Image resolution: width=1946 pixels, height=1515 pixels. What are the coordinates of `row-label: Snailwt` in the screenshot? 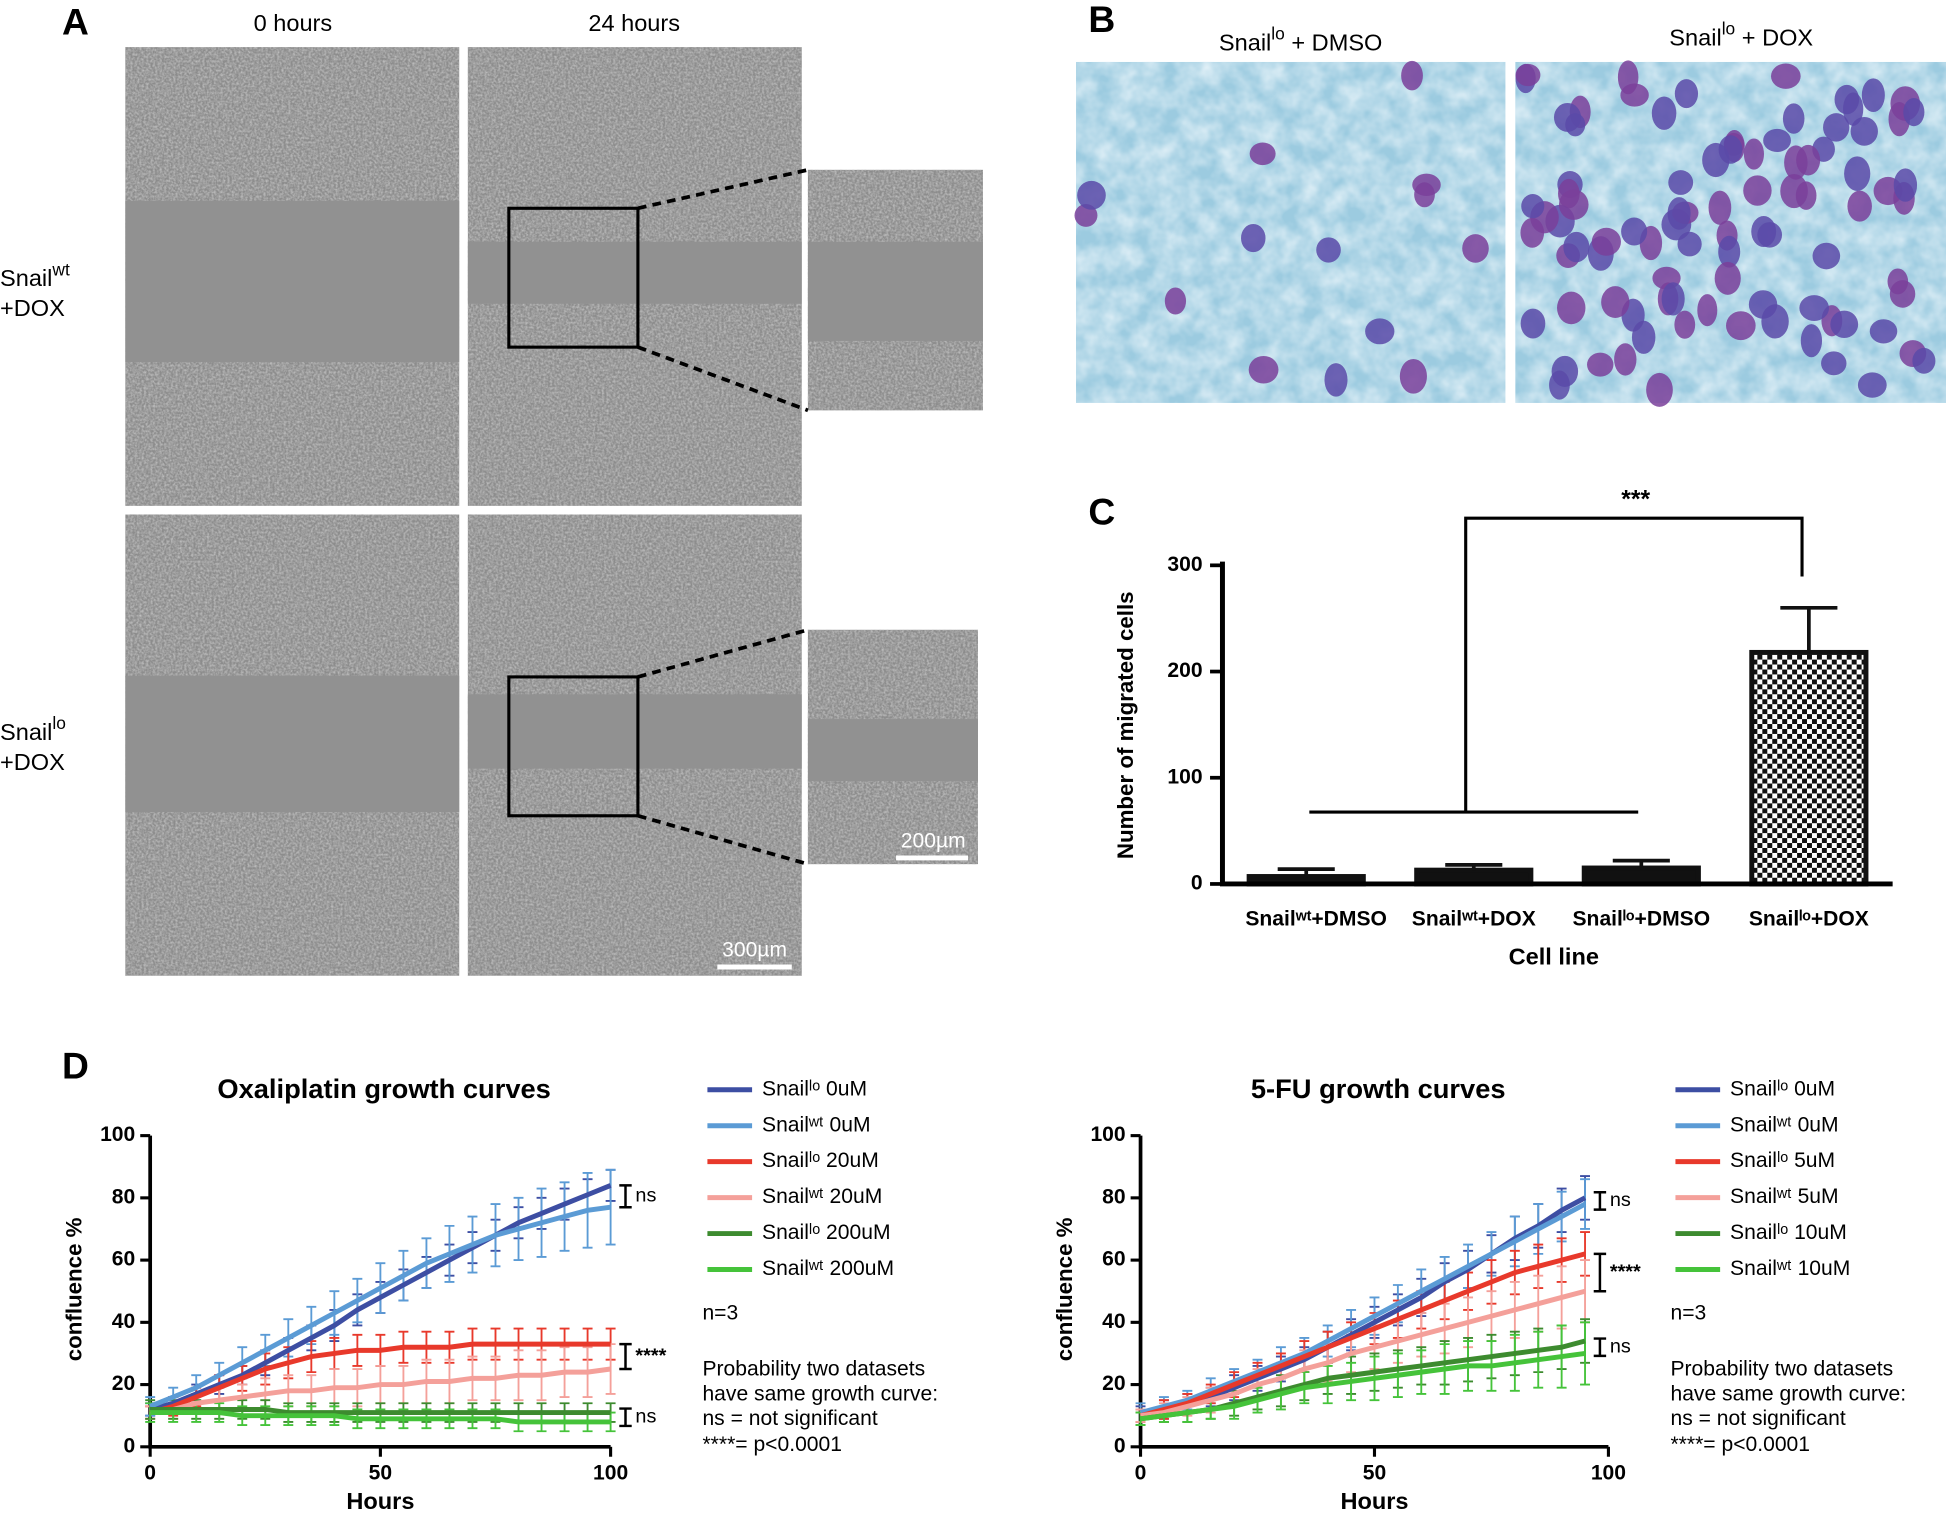 It's located at (35, 275).